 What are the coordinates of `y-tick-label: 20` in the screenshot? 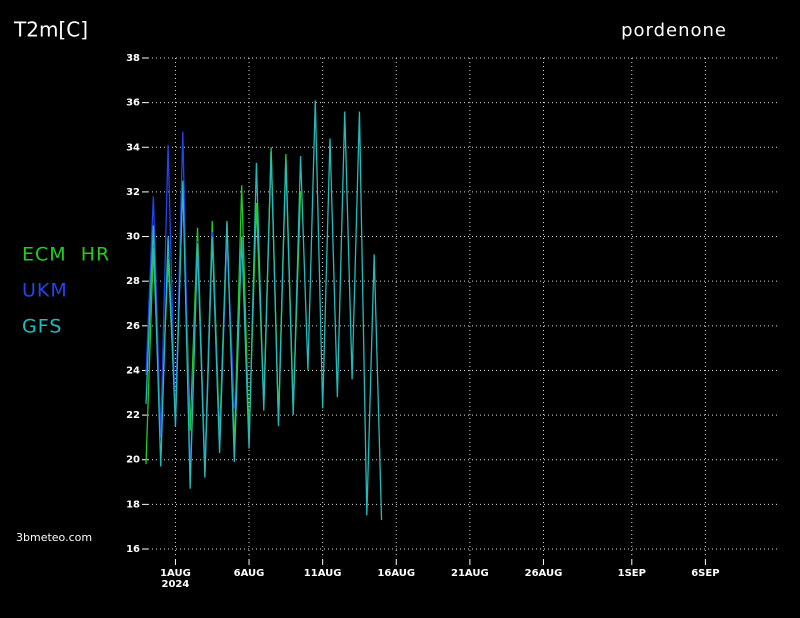 It's located at (133, 460).